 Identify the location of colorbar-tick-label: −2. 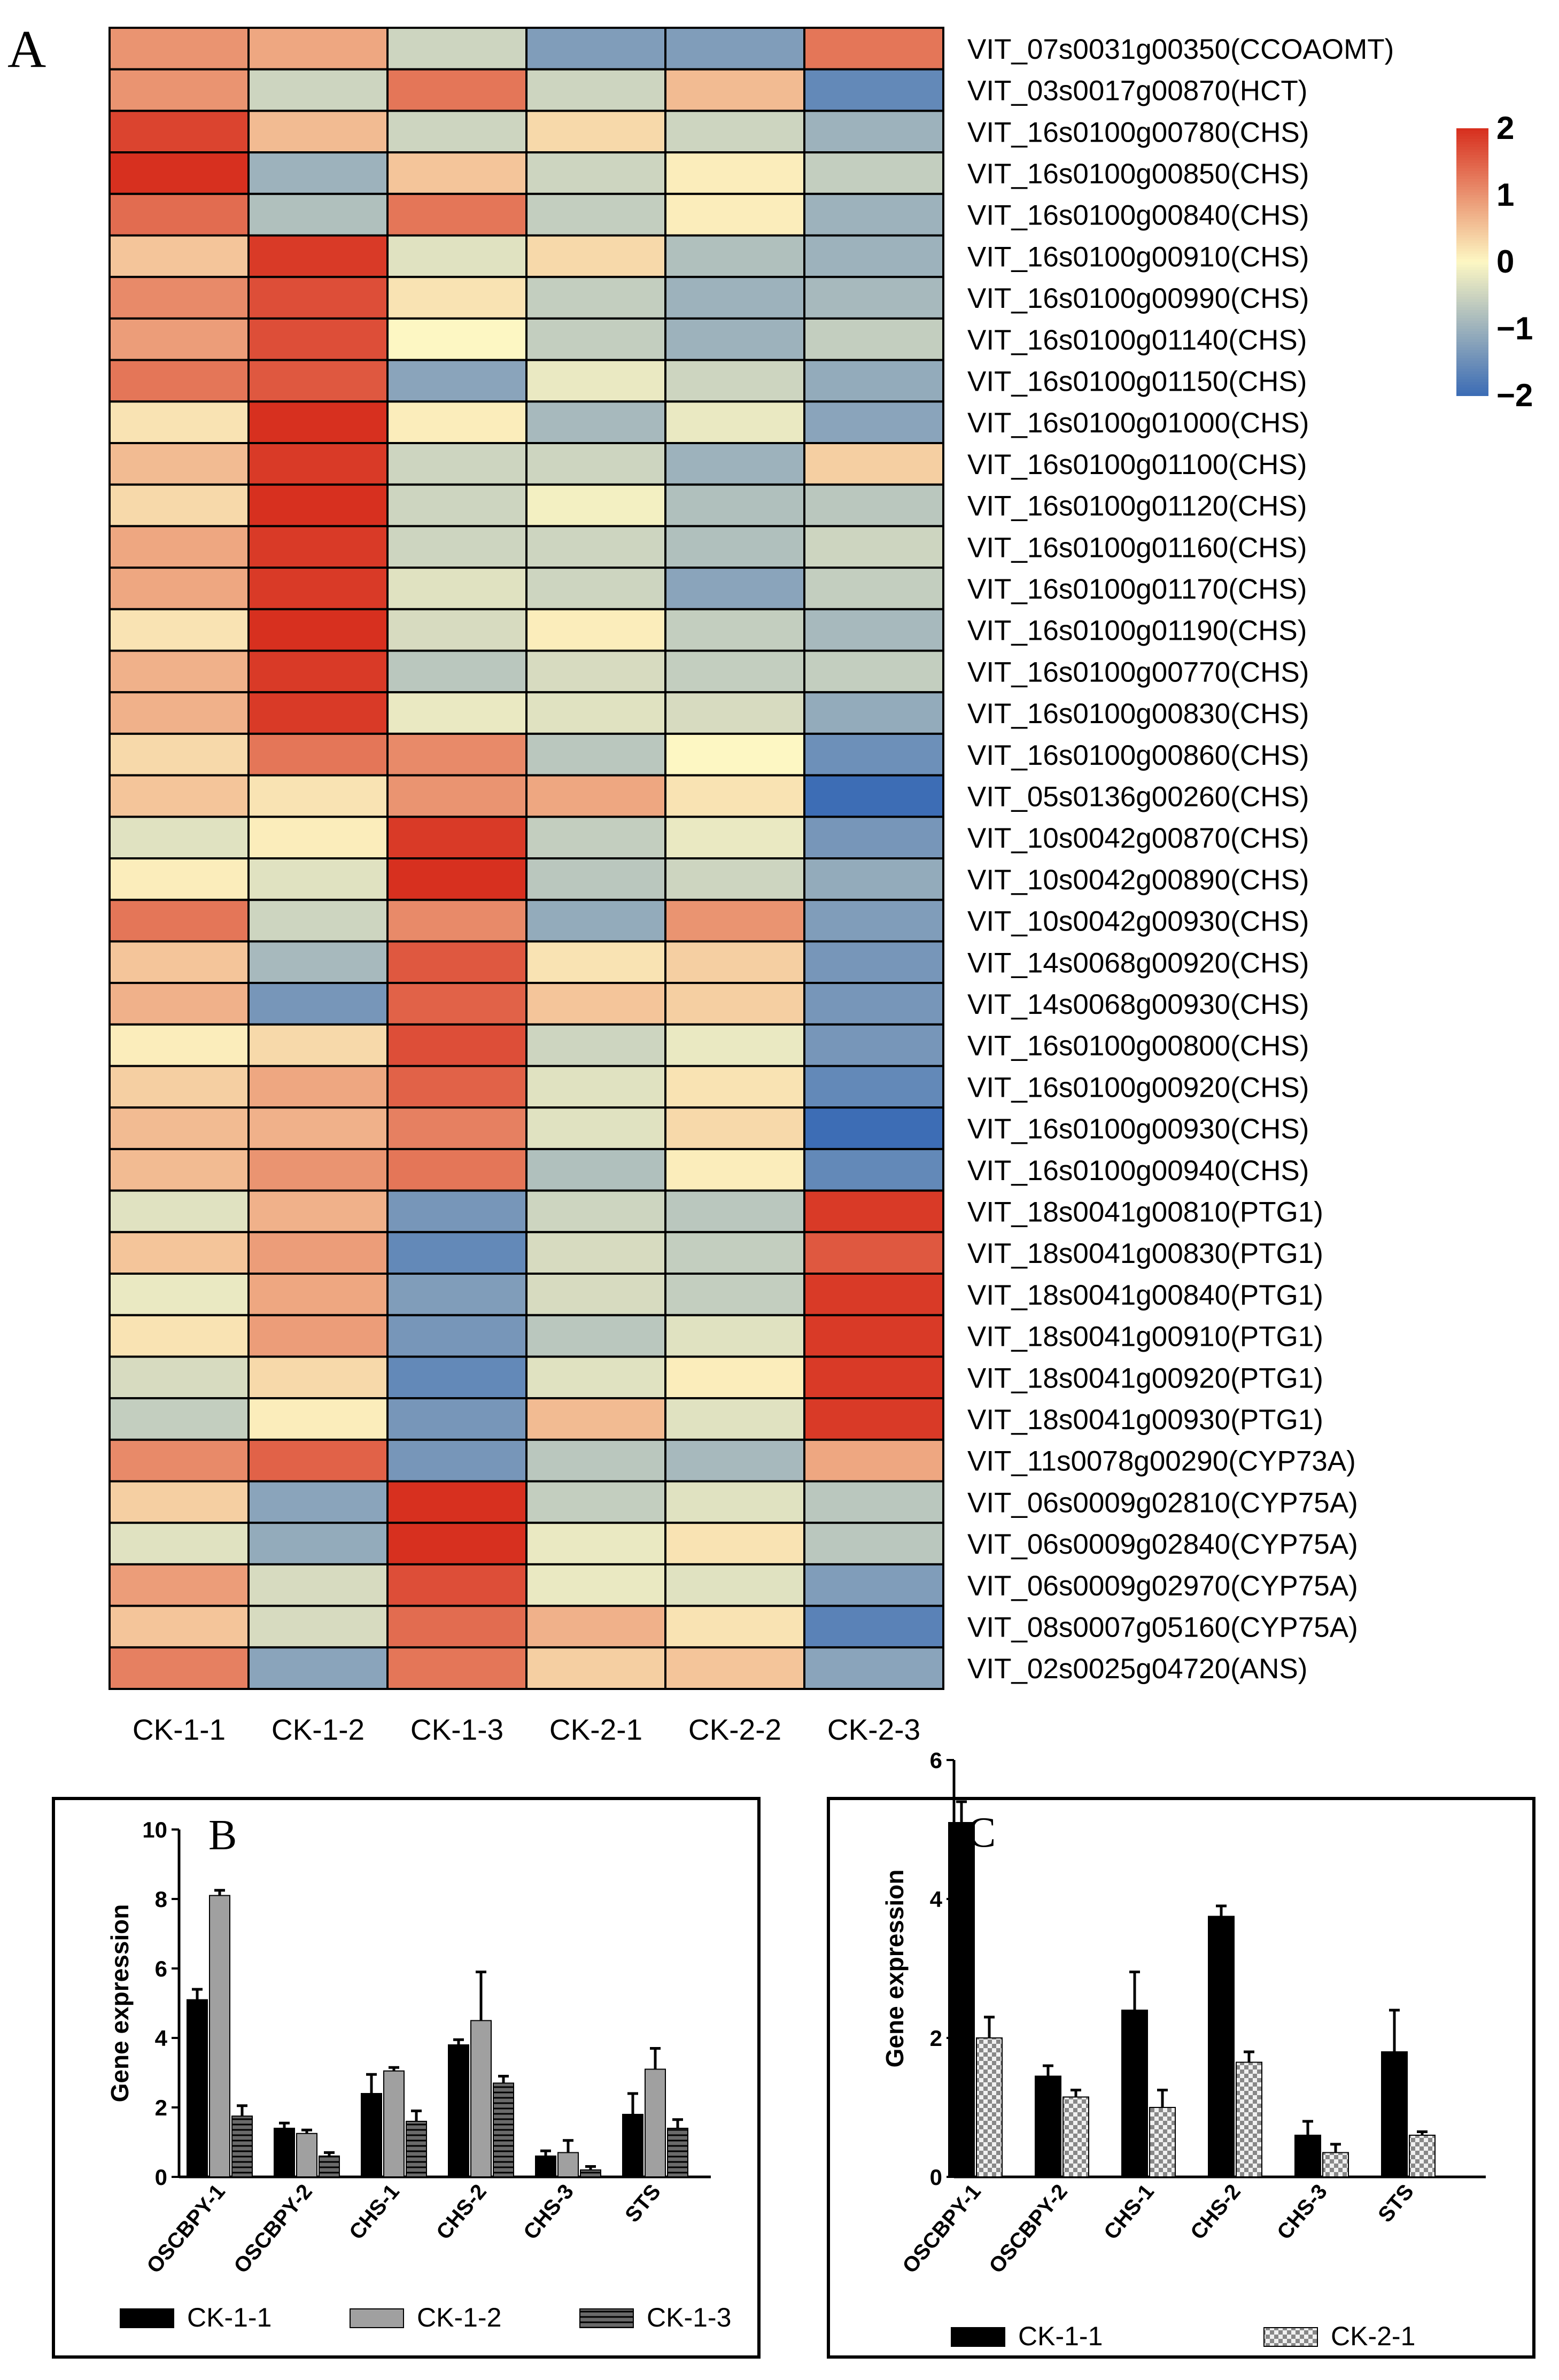
(1514, 395).